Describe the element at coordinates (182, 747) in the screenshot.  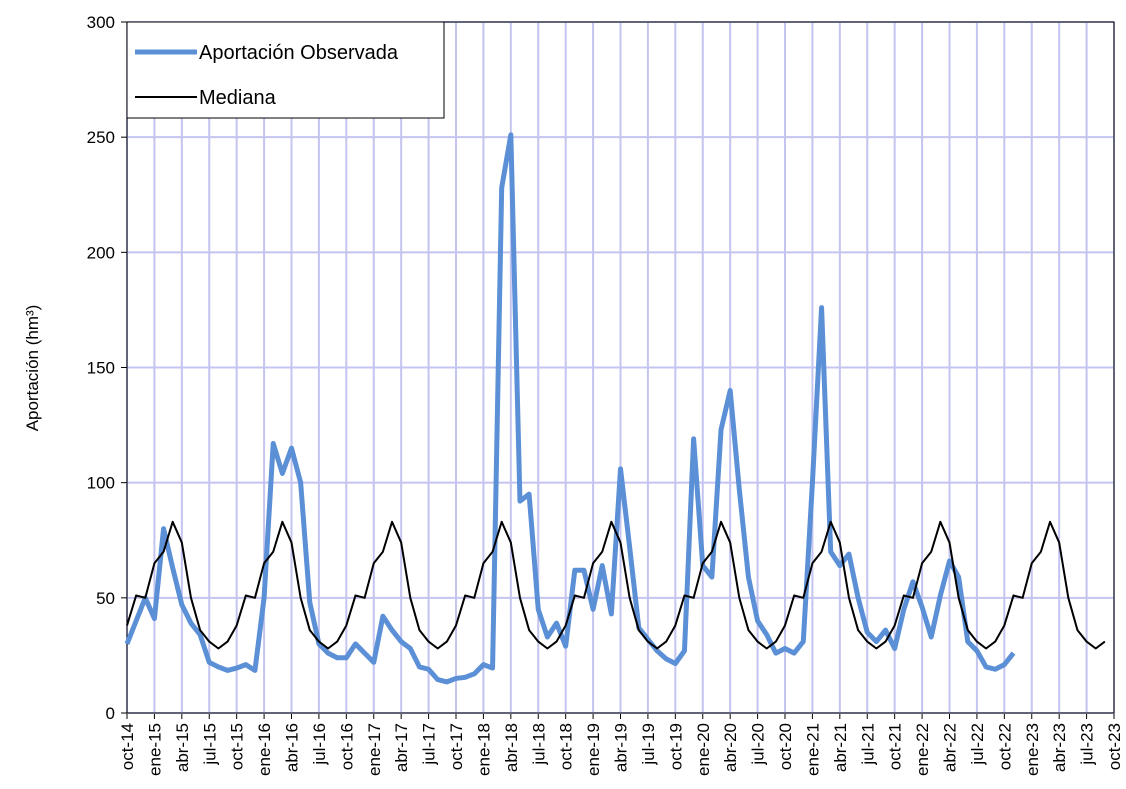
I see `x-tick-label: abr-15` at that location.